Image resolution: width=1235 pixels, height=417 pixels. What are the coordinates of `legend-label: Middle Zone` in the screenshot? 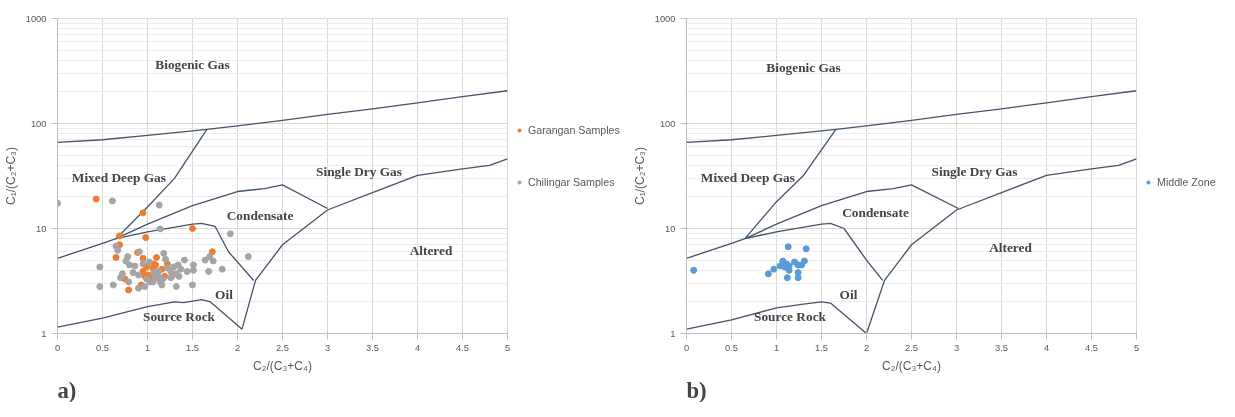 It's located at (1186, 182).